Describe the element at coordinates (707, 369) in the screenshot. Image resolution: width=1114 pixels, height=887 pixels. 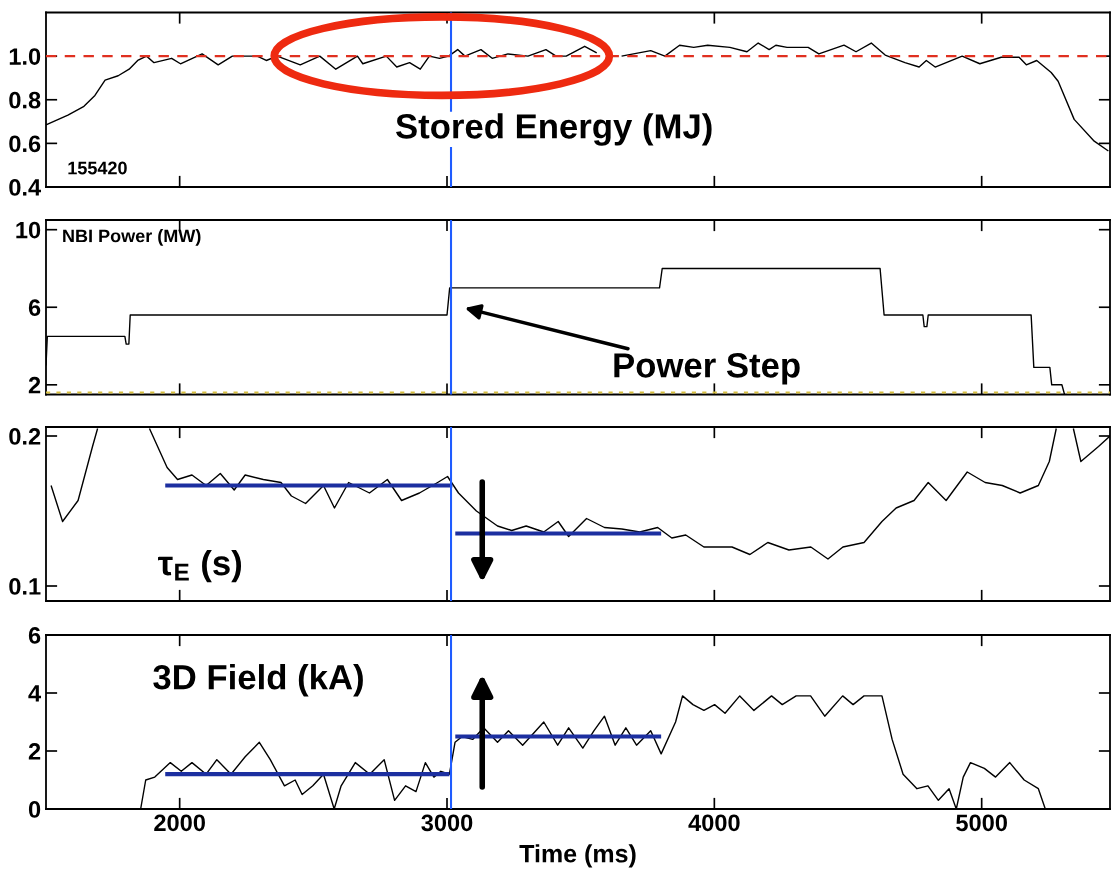
I see `annotation: Power Step` at that location.